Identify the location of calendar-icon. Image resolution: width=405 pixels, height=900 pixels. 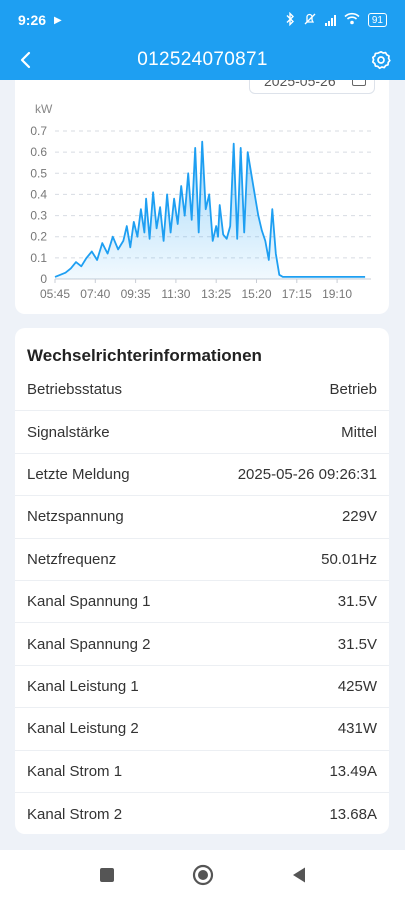
(359, 83).